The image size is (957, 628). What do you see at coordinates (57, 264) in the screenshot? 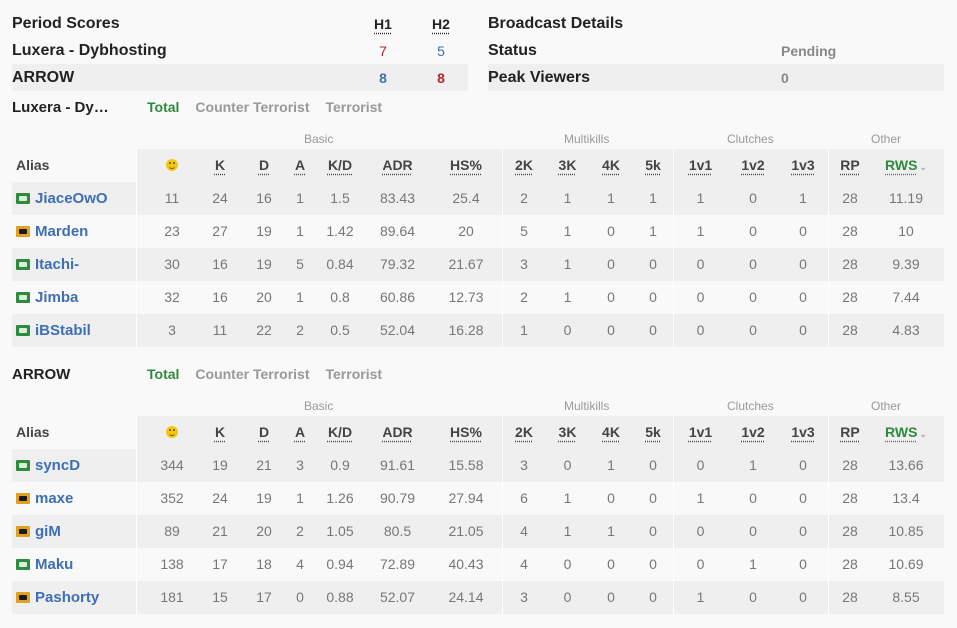
I see `player-alias: Itachi-` at bounding box center [57, 264].